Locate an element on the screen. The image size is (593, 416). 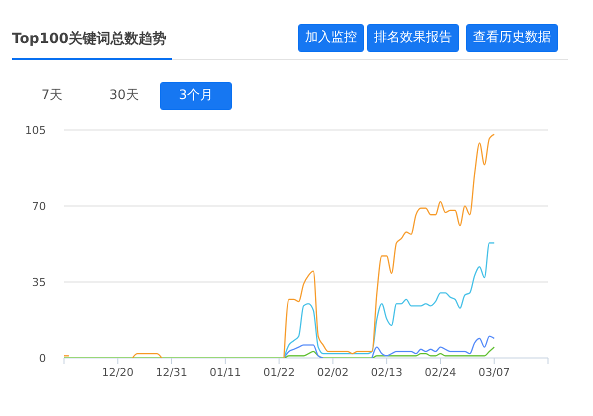
y-tick-label: 0 is located at coordinates (42, 358).